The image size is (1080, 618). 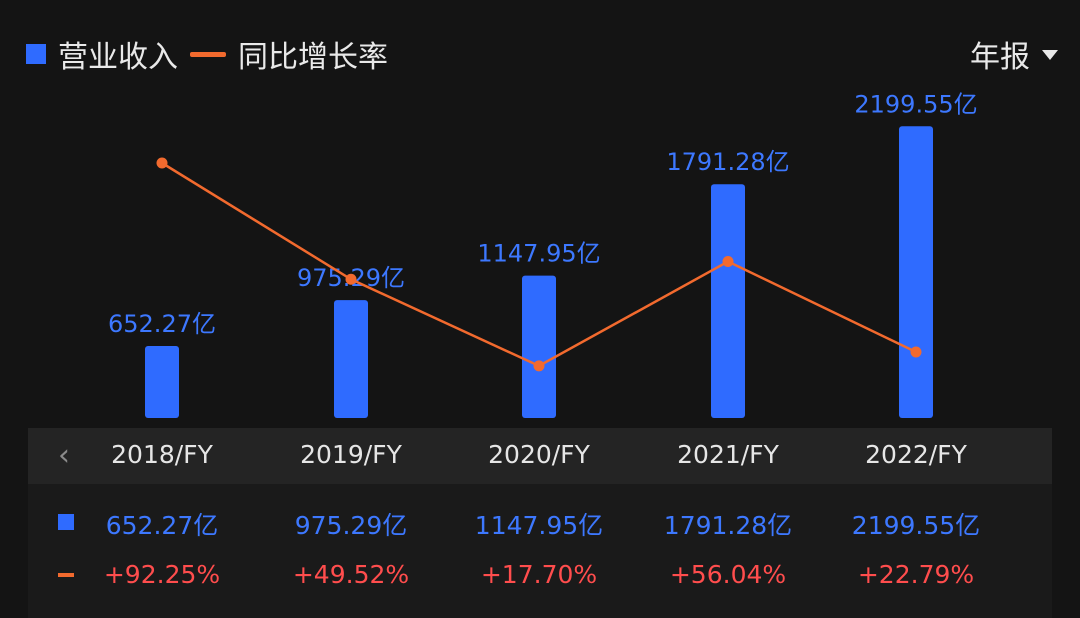 What do you see at coordinates (728, 454) in the screenshot?
I see `year-column-header: 2021/FY` at bounding box center [728, 454].